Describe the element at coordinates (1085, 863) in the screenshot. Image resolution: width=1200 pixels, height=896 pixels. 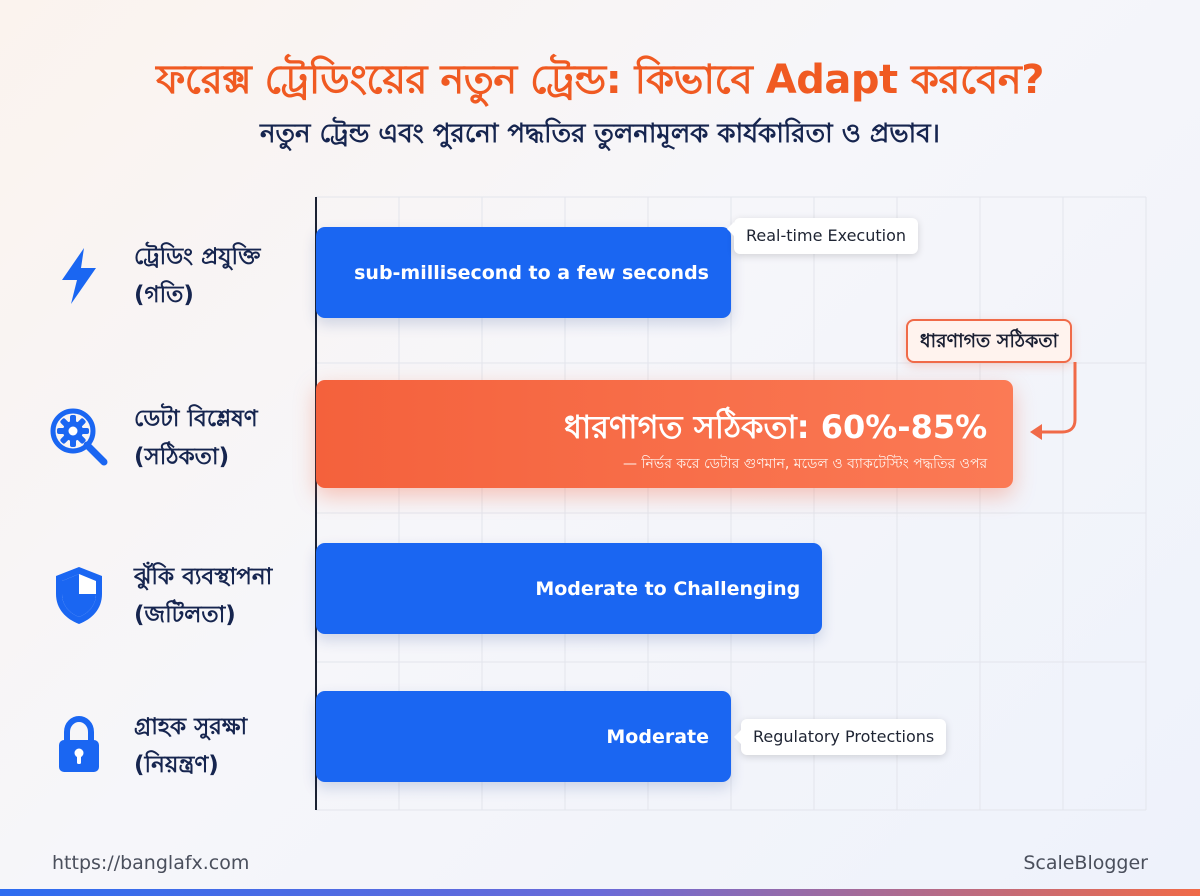
I see `footer-brand: ScaleBlogger` at that location.